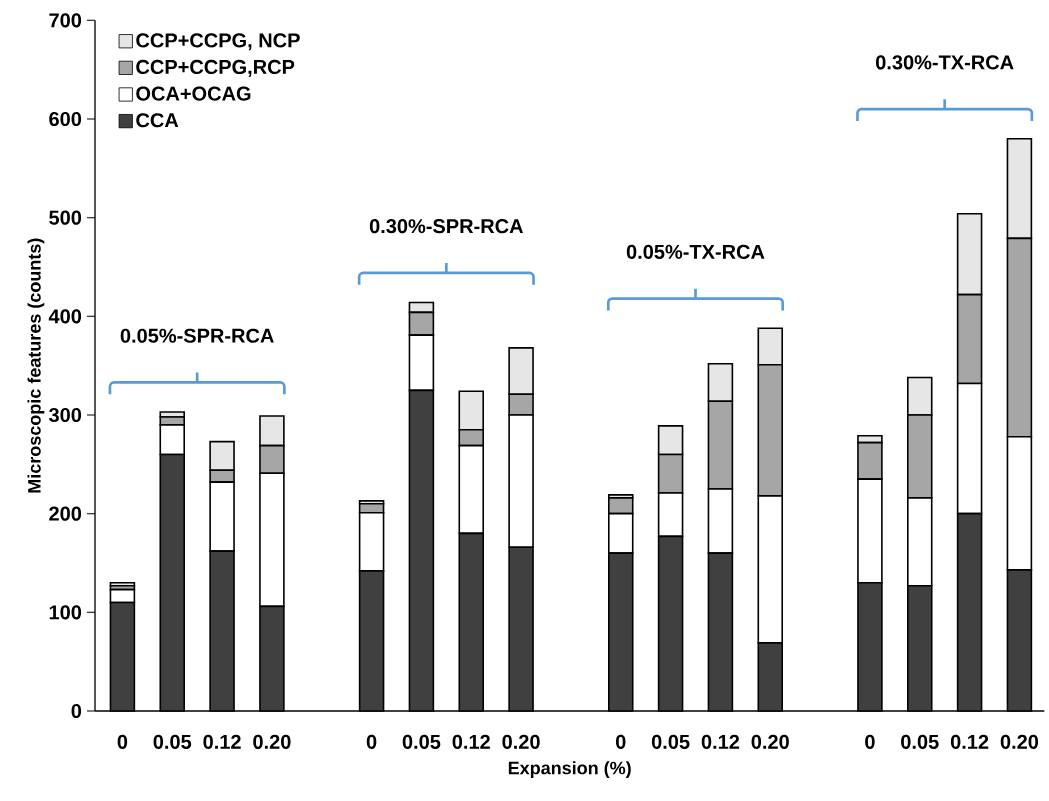  Describe the element at coordinates (65, 119) in the screenshot. I see `y-tick-label: 600` at that location.